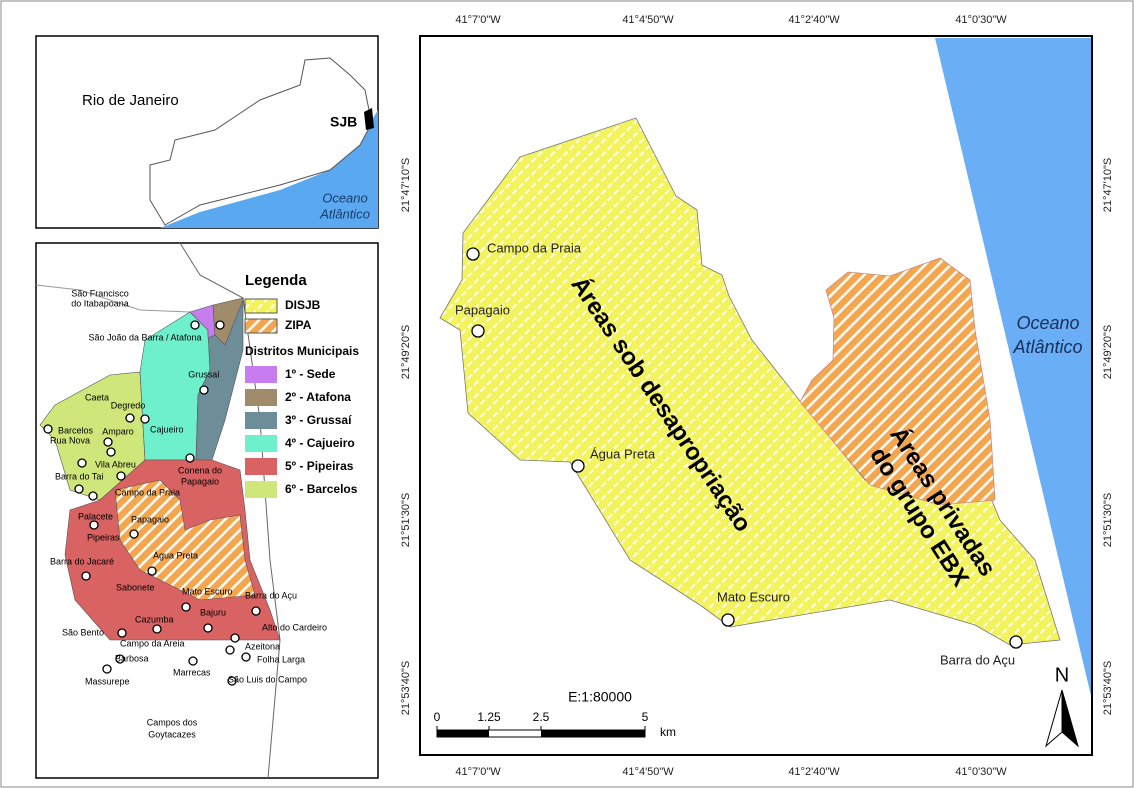  Describe the element at coordinates (321, 489) in the screenshot. I see `legend-label: 6º - Barcelos` at that location.